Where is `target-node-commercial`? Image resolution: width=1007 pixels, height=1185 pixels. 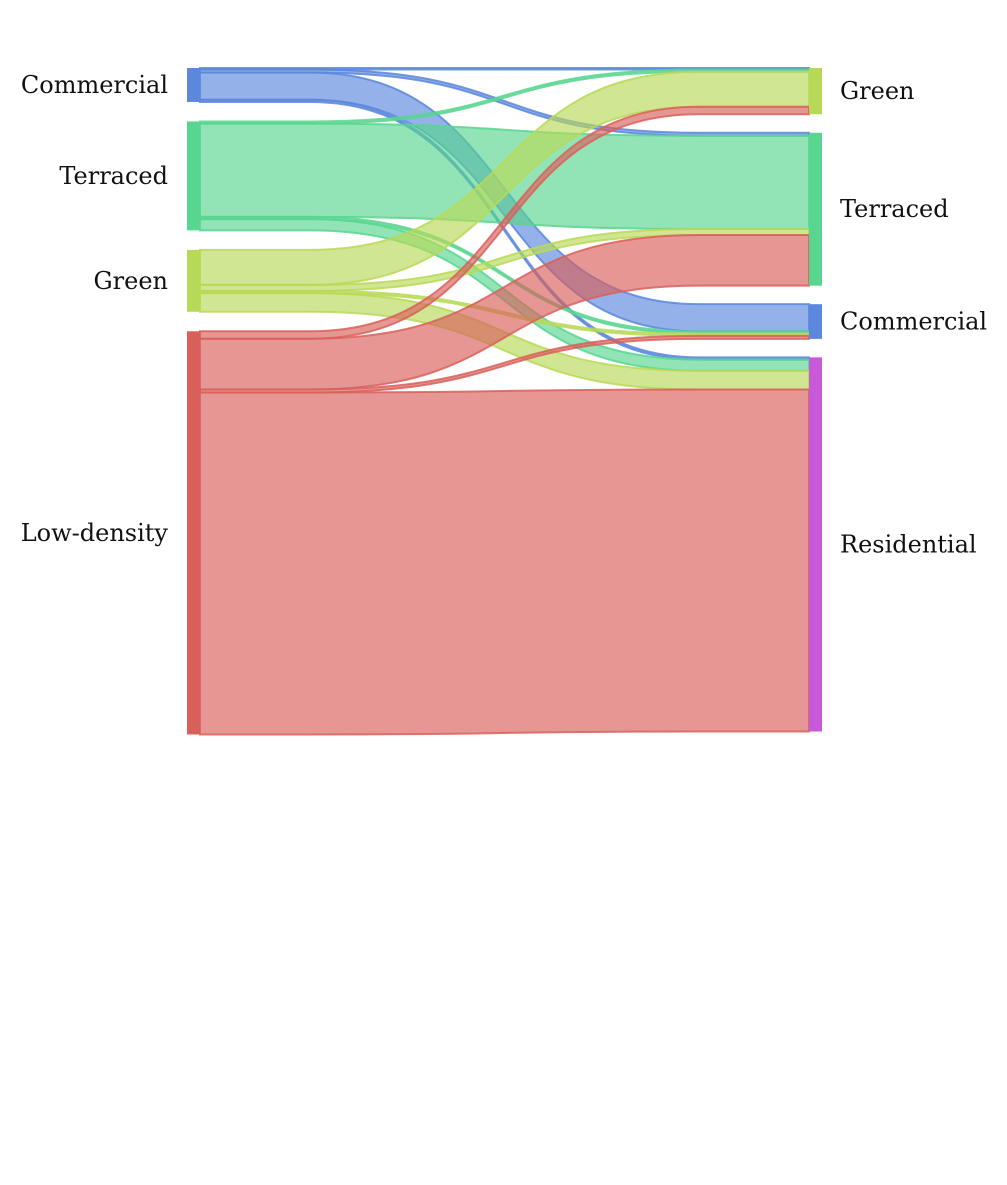 target-node-commercial is located at coordinates (815, 321).